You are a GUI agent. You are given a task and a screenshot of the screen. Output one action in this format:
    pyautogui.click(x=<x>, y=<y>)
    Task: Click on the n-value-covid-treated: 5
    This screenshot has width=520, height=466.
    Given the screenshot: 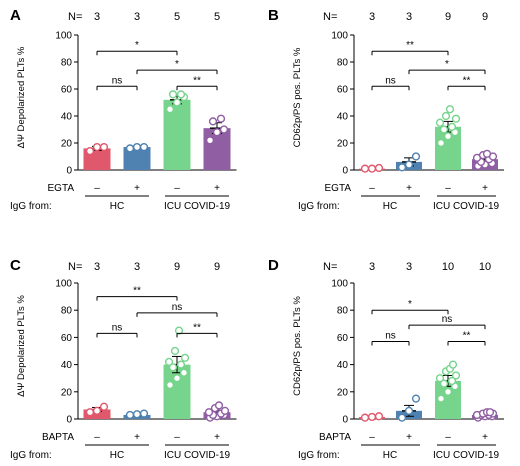 What is the action you would take?
    pyautogui.click(x=217, y=17)
    